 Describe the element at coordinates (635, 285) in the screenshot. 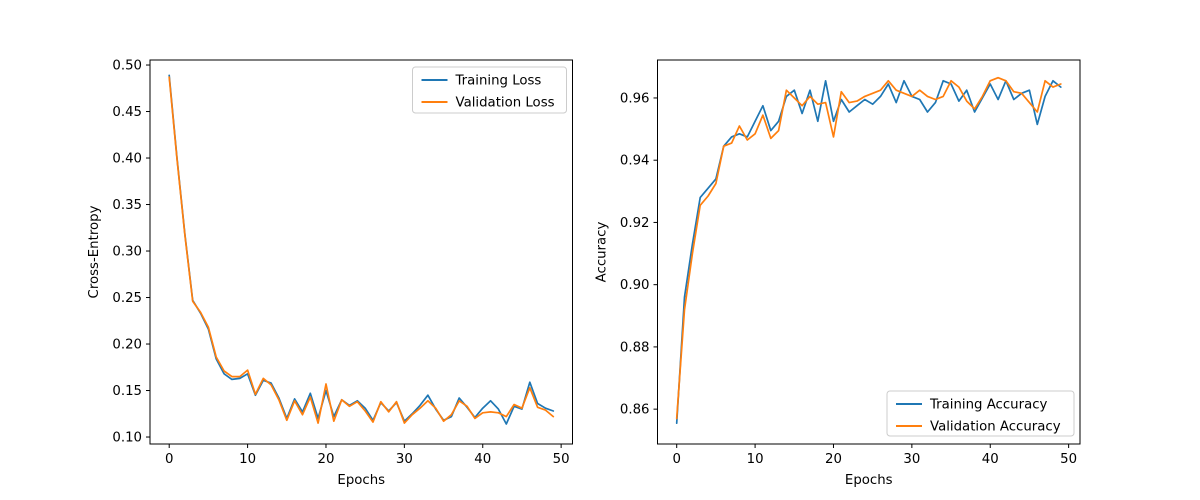

I see `y-tick-label: 0.90` at that location.